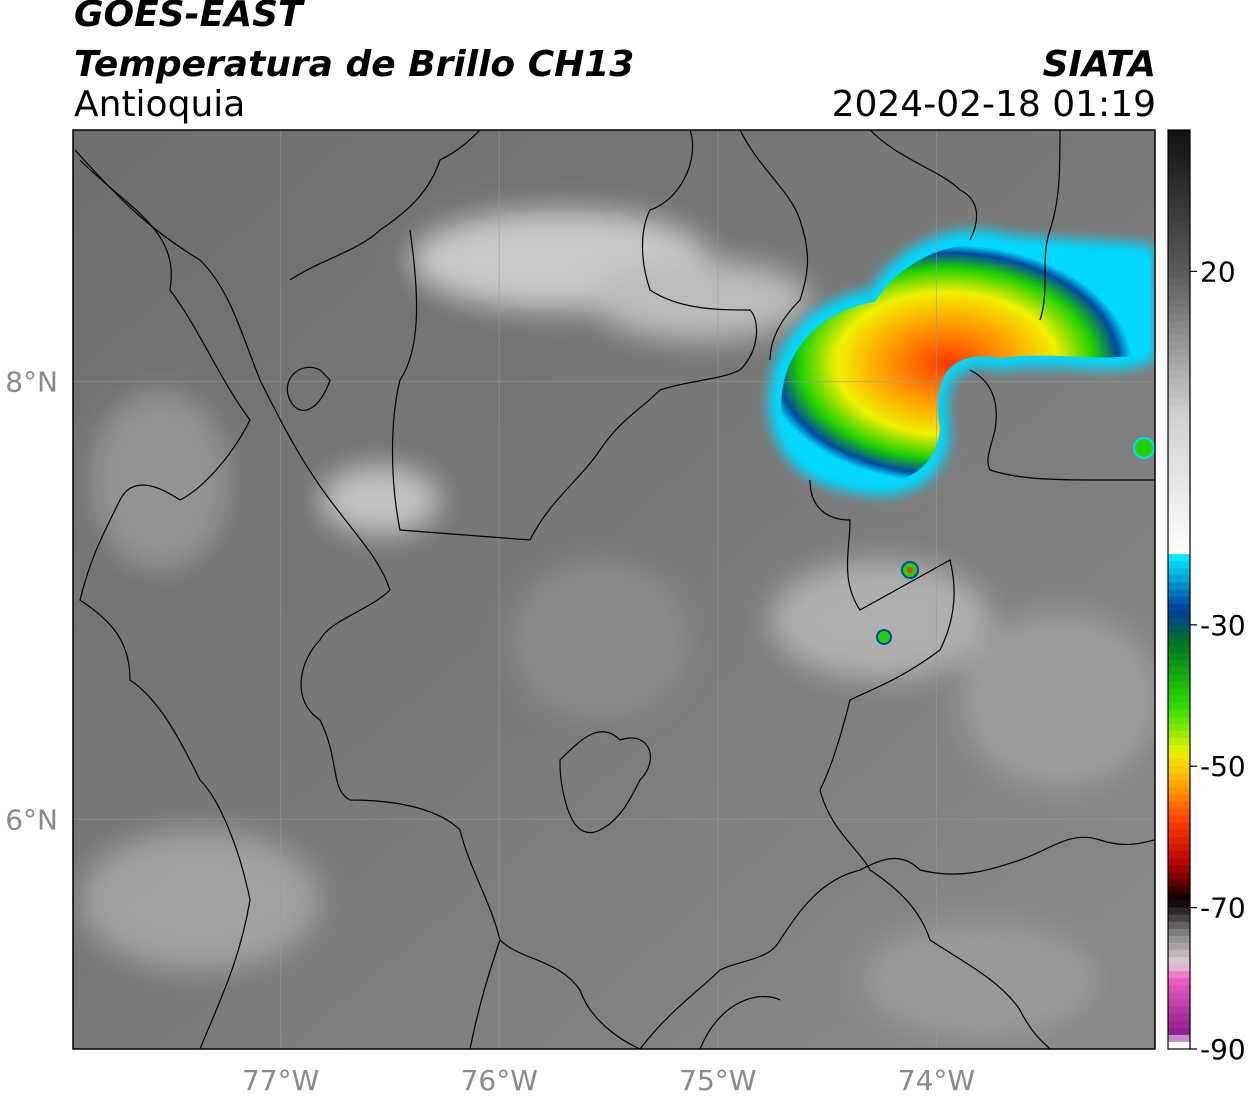 The image size is (1252, 1099). Describe the element at coordinates (936, 1080) in the screenshot. I see `lon-tick-label: 74°W` at that location.